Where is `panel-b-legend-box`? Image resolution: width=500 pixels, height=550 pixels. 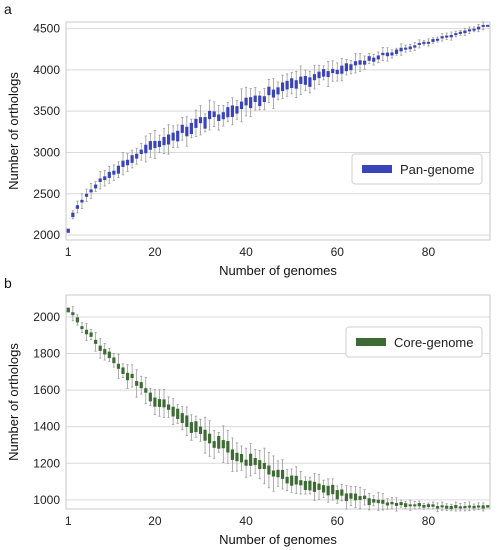 panel-b-legend-box is located at coordinates (414, 342).